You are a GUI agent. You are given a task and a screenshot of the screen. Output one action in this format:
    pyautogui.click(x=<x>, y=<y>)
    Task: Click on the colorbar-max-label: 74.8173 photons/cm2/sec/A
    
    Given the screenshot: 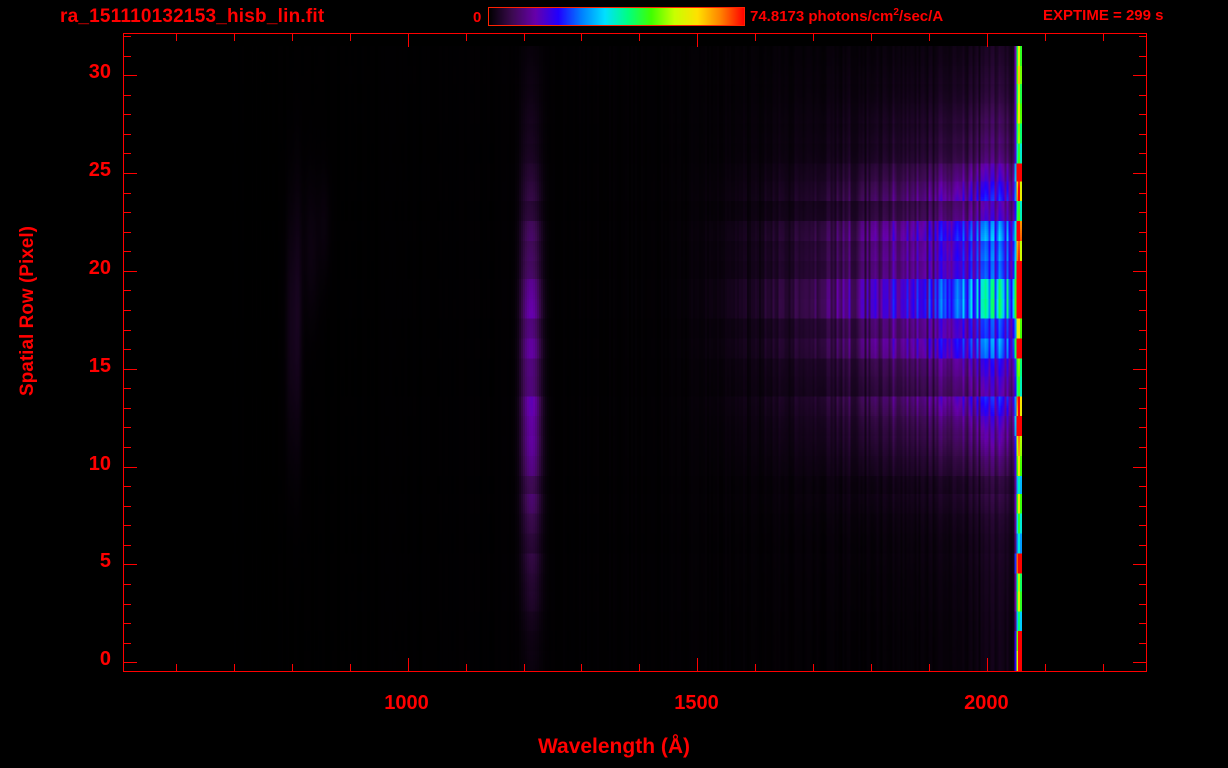 What is the action you would take?
    pyautogui.click(x=846, y=16)
    